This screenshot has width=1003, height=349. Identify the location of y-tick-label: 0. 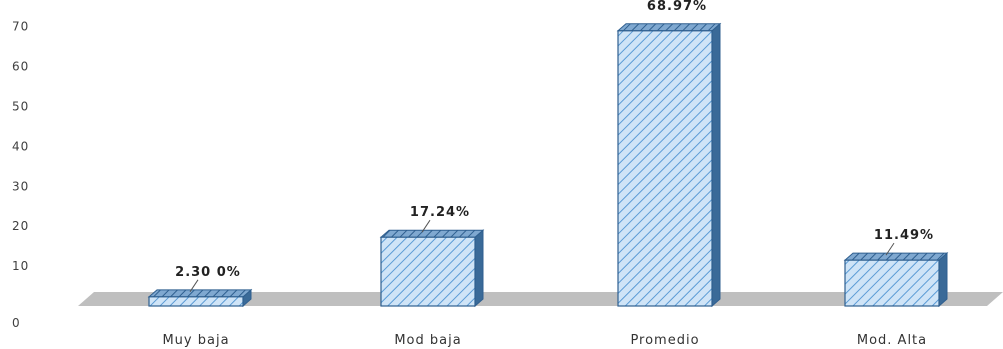
(16, 323).